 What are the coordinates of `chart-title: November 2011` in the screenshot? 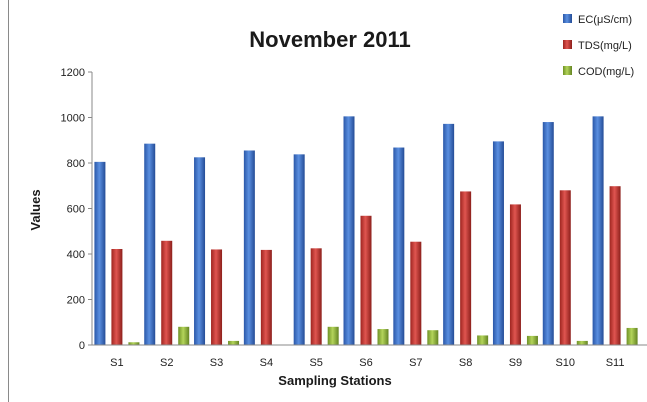 It's located at (329, 39).